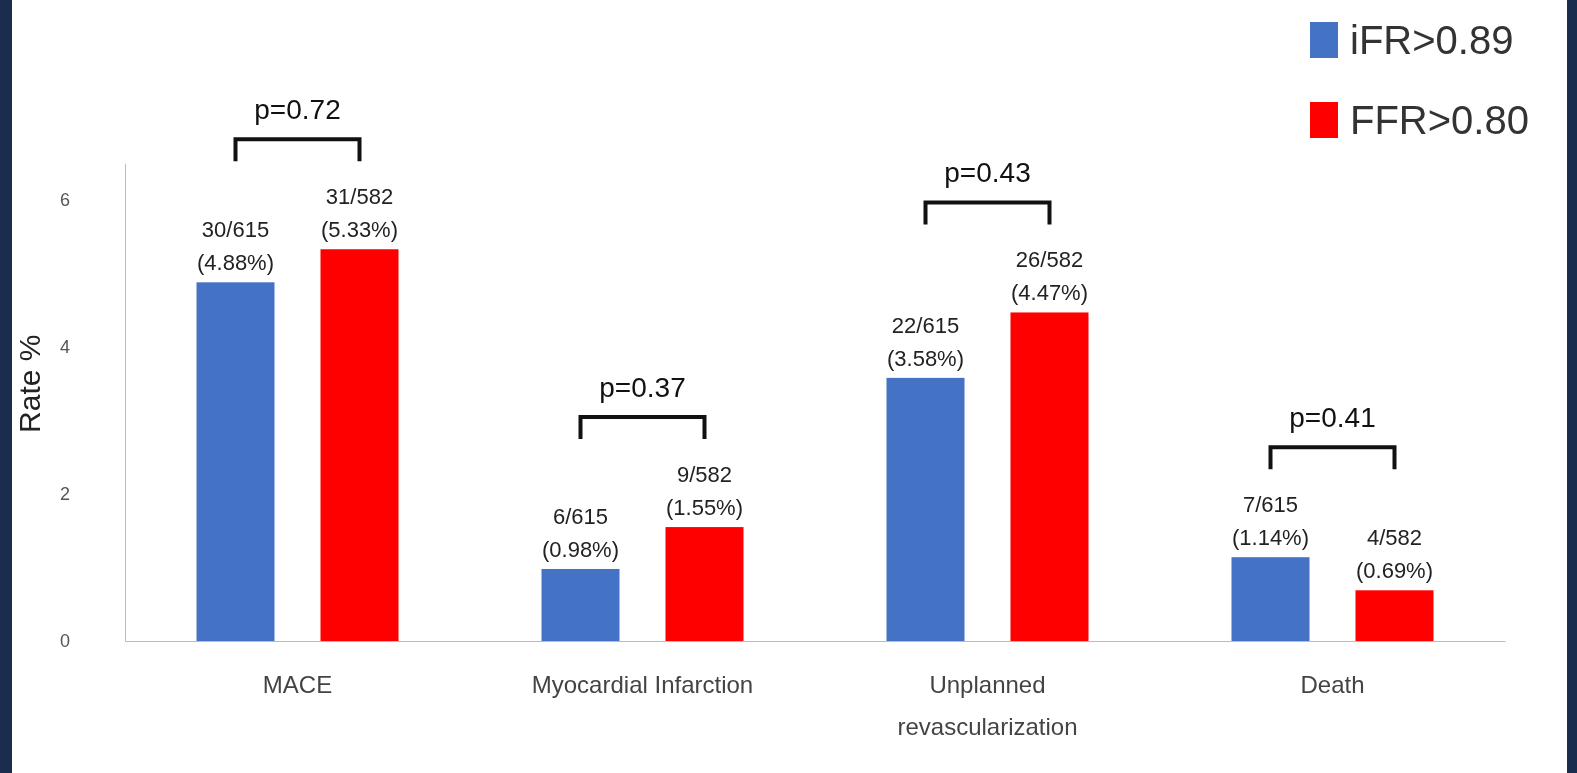 This screenshot has height=773, width=1577. What do you see at coordinates (1432, 40) in the screenshot?
I see `legend-label: iFR>0.89` at bounding box center [1432, 40].